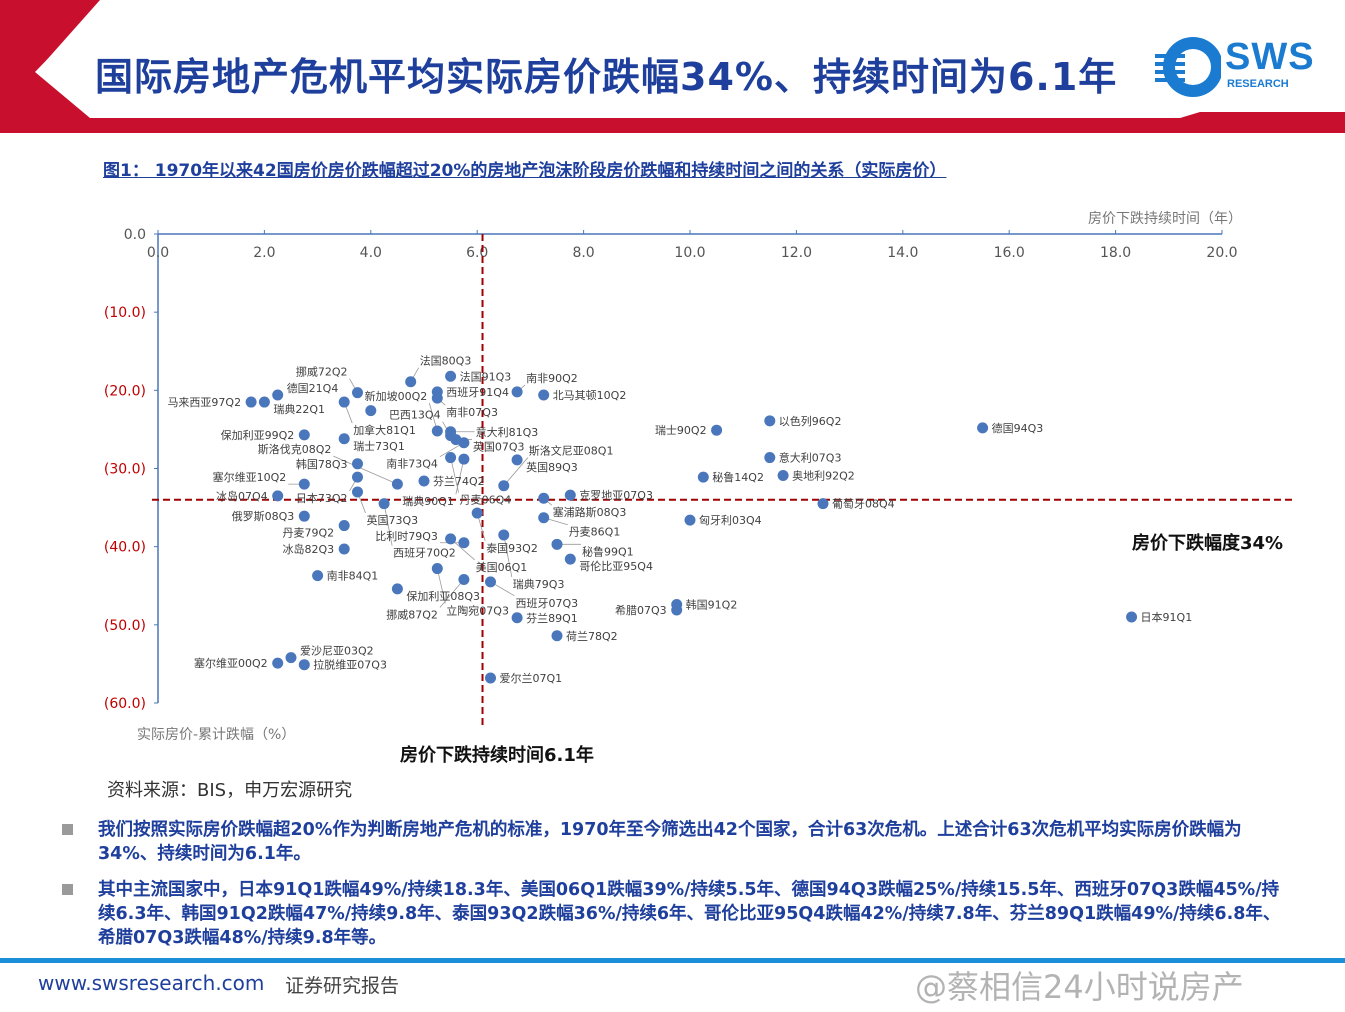  Describe the element at coordinates (125, 704) in the screenshot. I see `y-tick-label: (60.0)` at that location.